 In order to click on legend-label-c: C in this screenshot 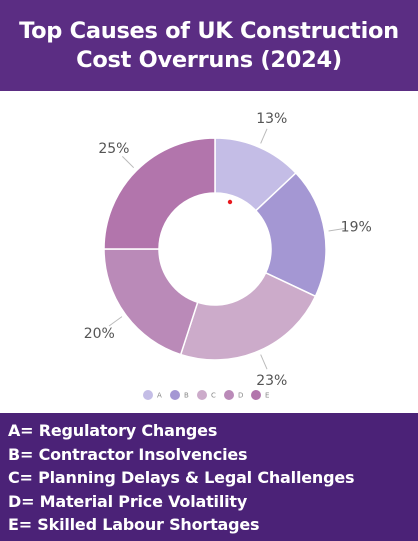, I will do `click(213, 396)`.